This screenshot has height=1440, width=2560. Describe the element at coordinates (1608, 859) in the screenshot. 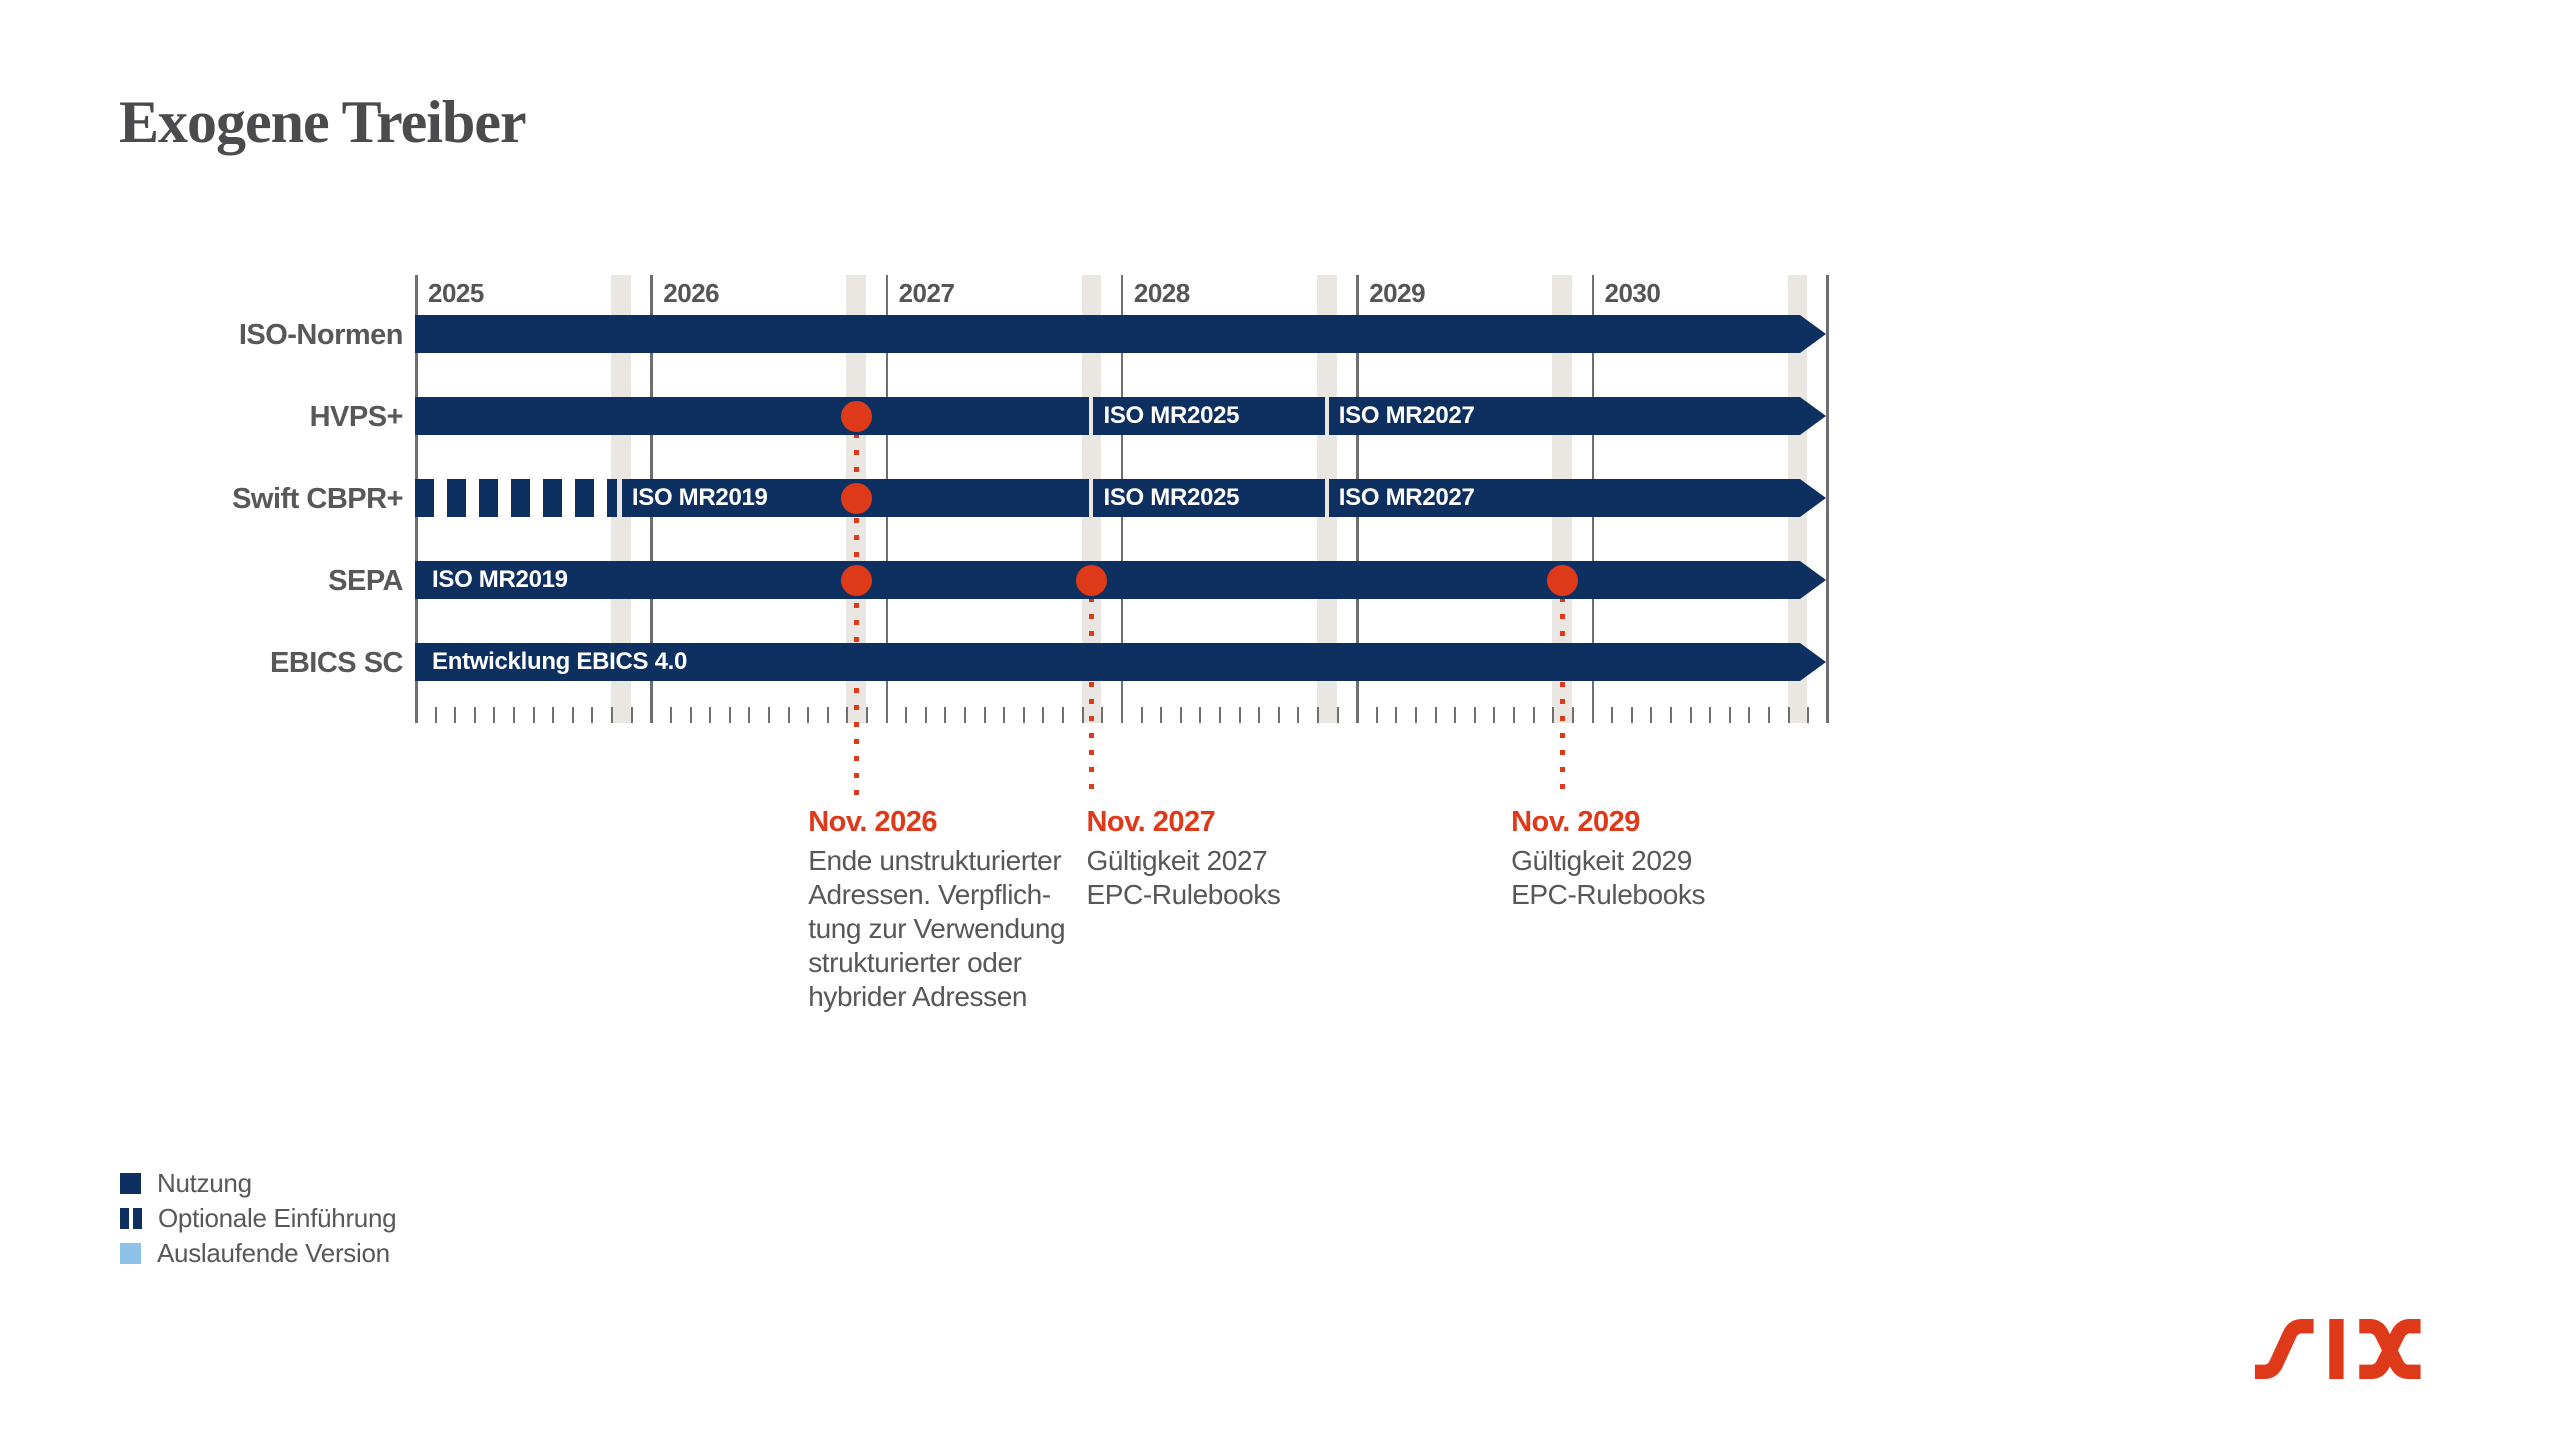

I see `milestone-annotation: Nov. 2029 Gültigkeit 2029 EPC-Rulebooks` at that location.